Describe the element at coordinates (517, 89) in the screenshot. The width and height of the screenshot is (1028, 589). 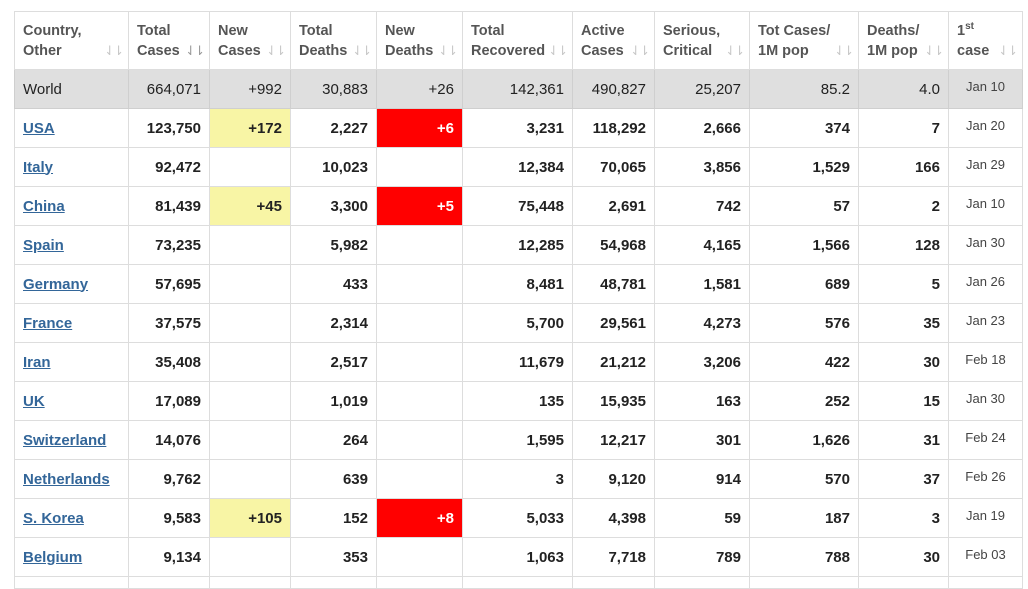
I see `total-recovered-cell: 142,361` at that location.